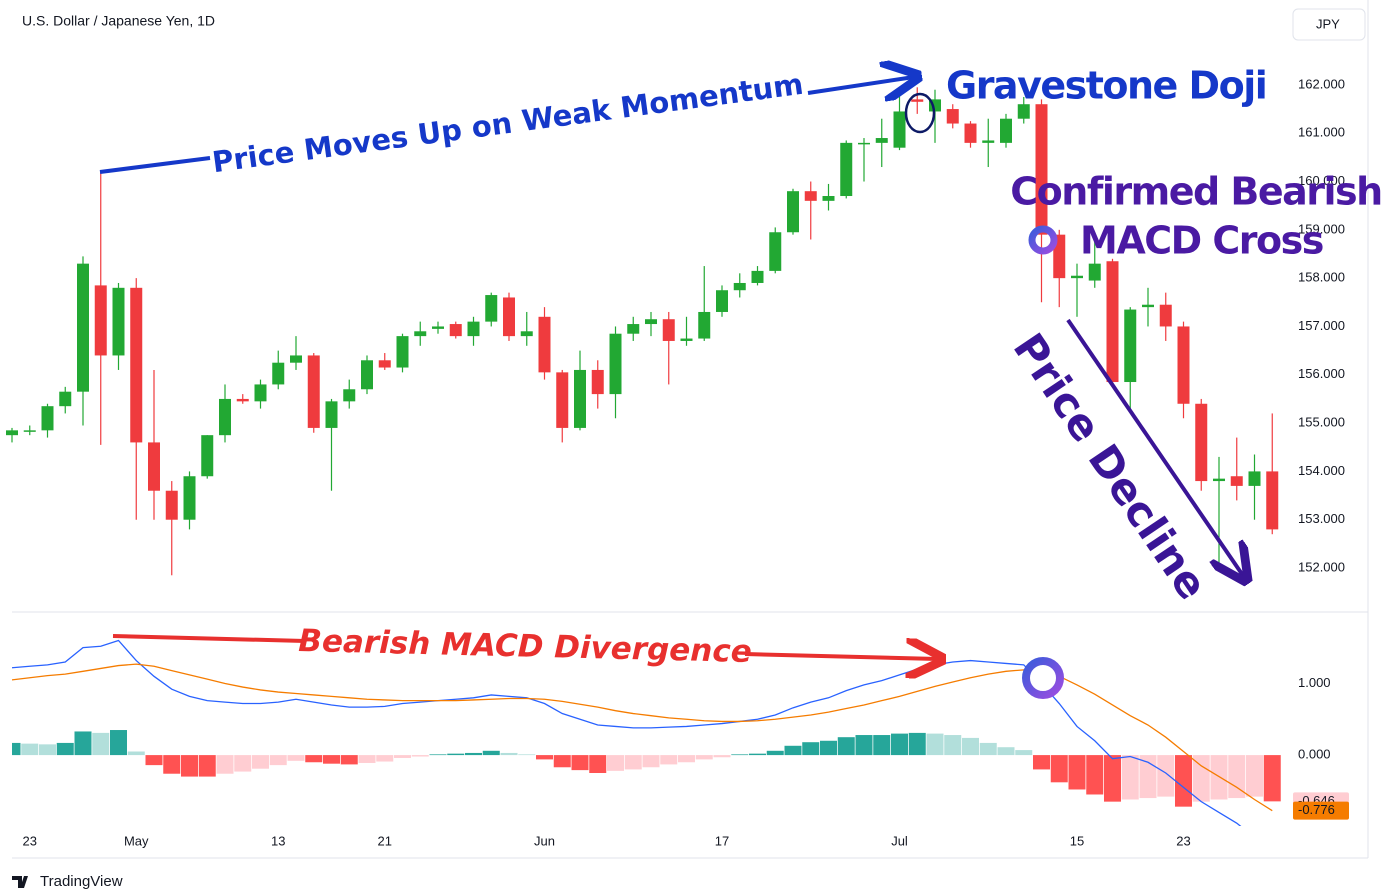 Image resolution: width=1382 pixels, height=894 pixels. What do you see at coordinates (899, 840) in the screenshot?
I see `x-tick-label: Jul` at bounding box center [899, 840].